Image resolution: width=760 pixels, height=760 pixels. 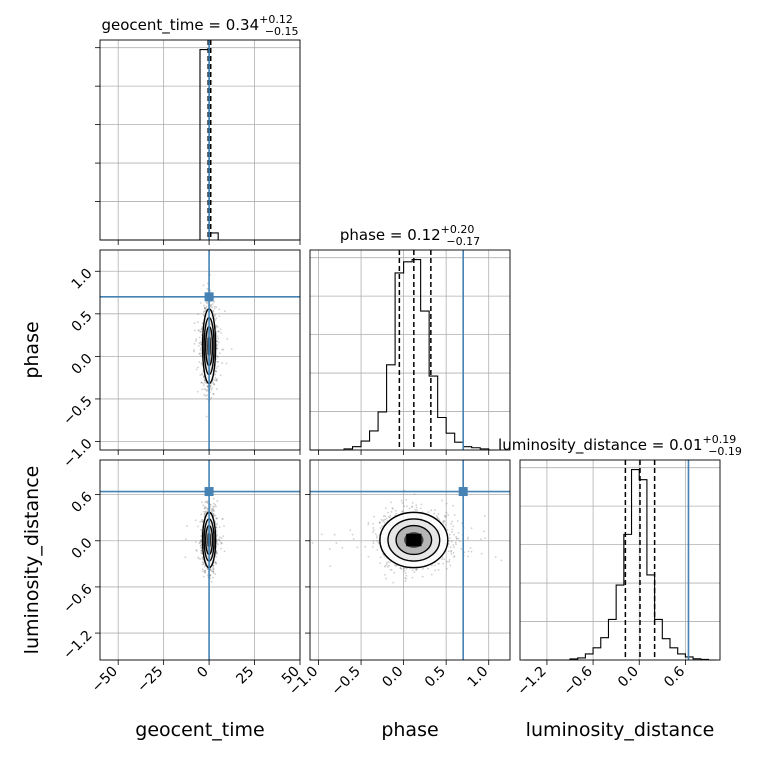 What do you see at coordinates (410, 337) in the screenshot?
I see `hist-panel-phase: phase = 0.12+0.20 −0.17` at bounding box center [410, 337].